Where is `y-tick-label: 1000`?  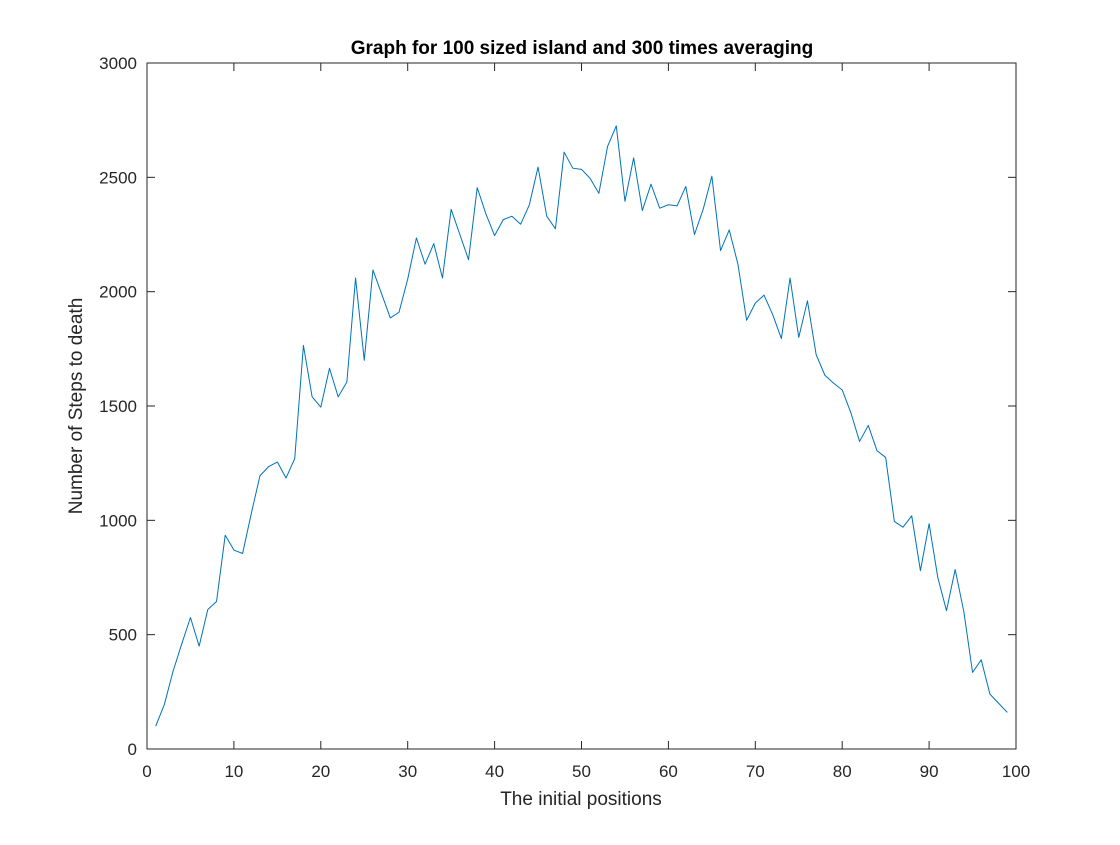 y-tick-label: 1000 is located at coordinates (118, 520).